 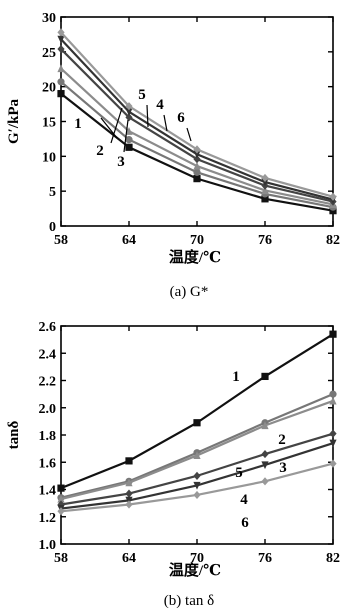 What do you see at coordinates (48, 382) in the screenshot?
I see `y-tick-label: 2.2` at bounding box center [48, 382].